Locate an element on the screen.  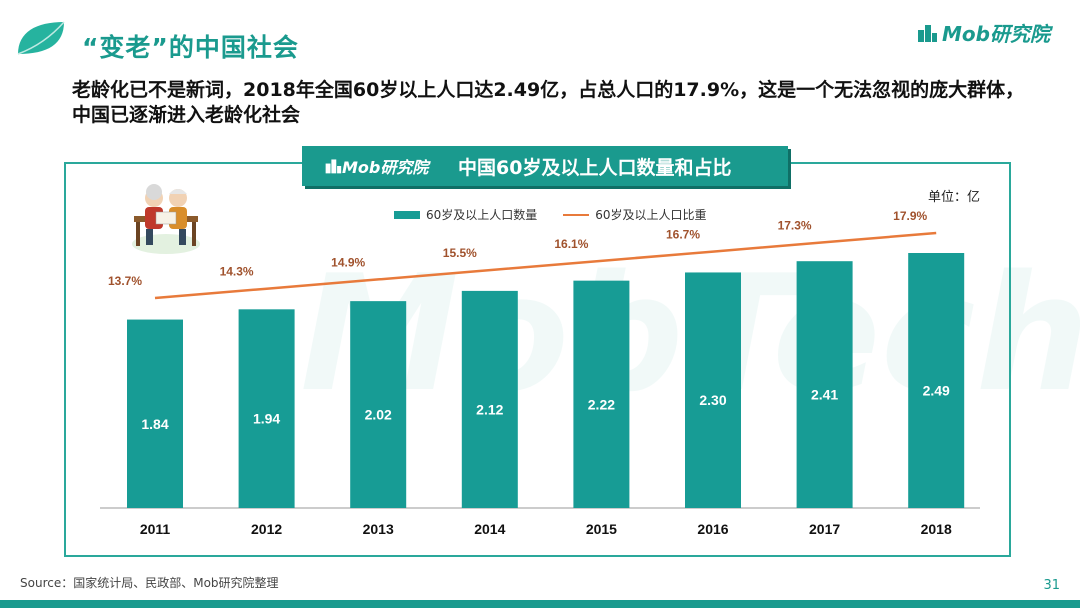
source-note: Source：国家统计局、民政部、Mob研究院整理 is located at coordinates (149, 583).